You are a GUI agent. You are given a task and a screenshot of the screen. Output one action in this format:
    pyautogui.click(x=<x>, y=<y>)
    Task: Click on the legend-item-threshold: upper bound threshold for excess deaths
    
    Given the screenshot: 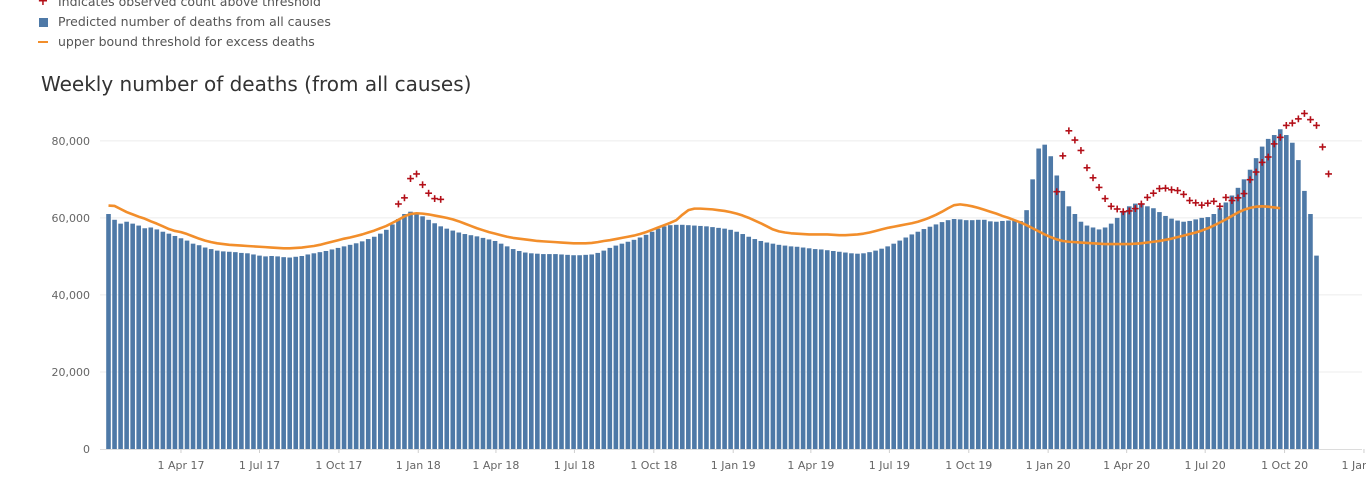 What is the action you would take?
    pyautogui.click(x=183, y=42)
    